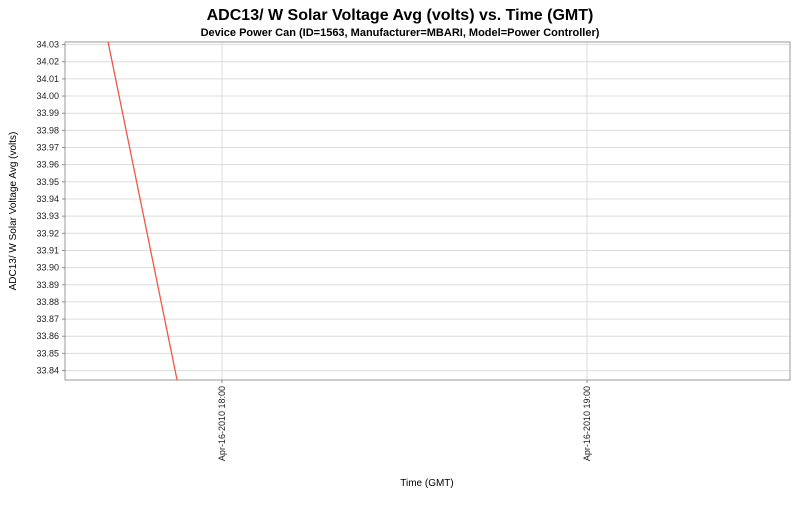 This screenshot has width=800, height=505. What do you see at coordinates (47, 353) in the screenshot?
I see `y-tick-label: 33.85` at bounding box center [47, 353].